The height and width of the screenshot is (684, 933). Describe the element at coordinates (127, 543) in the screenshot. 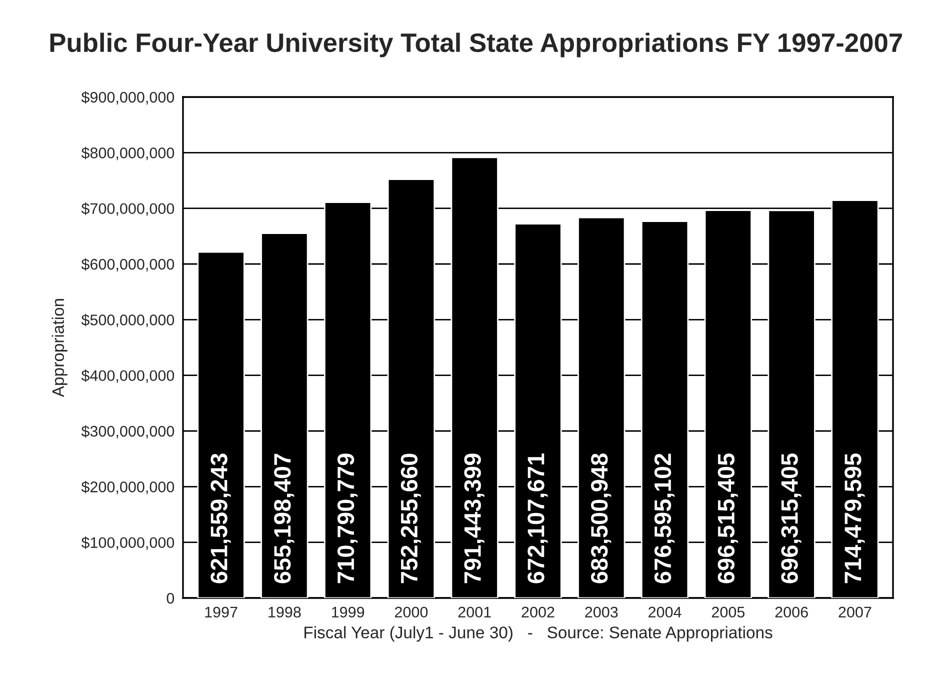

I see `y-tick-label: $100,000,000` at that location.